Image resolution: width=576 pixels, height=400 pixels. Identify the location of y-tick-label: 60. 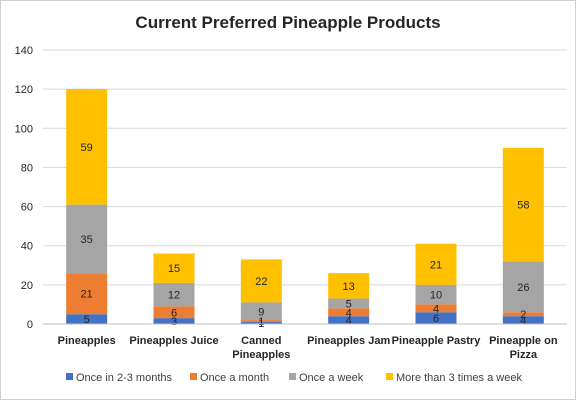
(27, 208).